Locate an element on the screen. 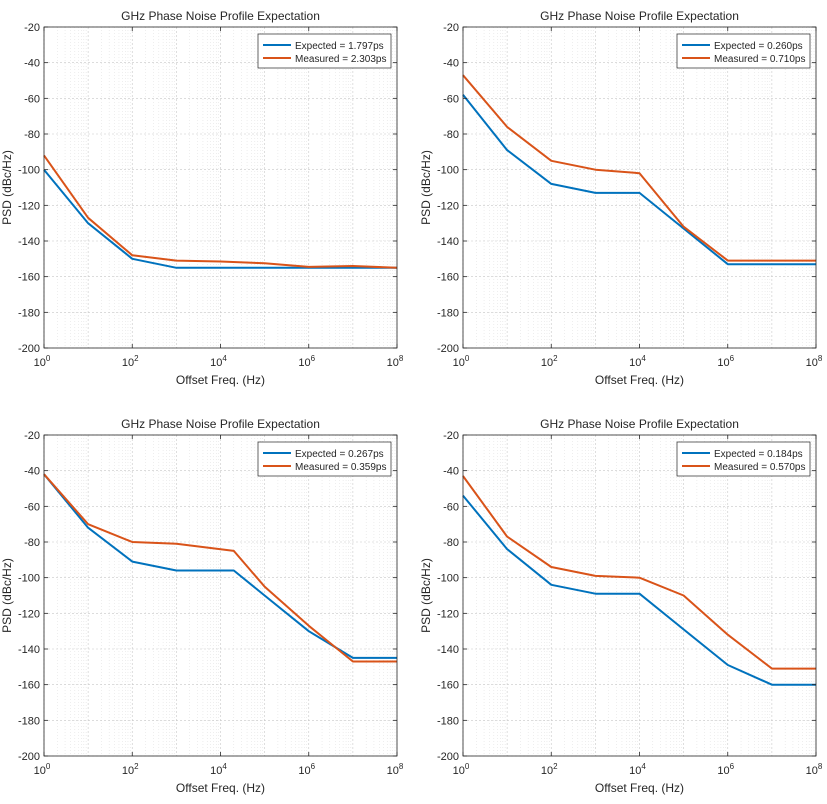 This screenshot has width=827, height=804. legend: Expected = 1.797ps Measured = 2.303ps is located at coordinates (324, 51).